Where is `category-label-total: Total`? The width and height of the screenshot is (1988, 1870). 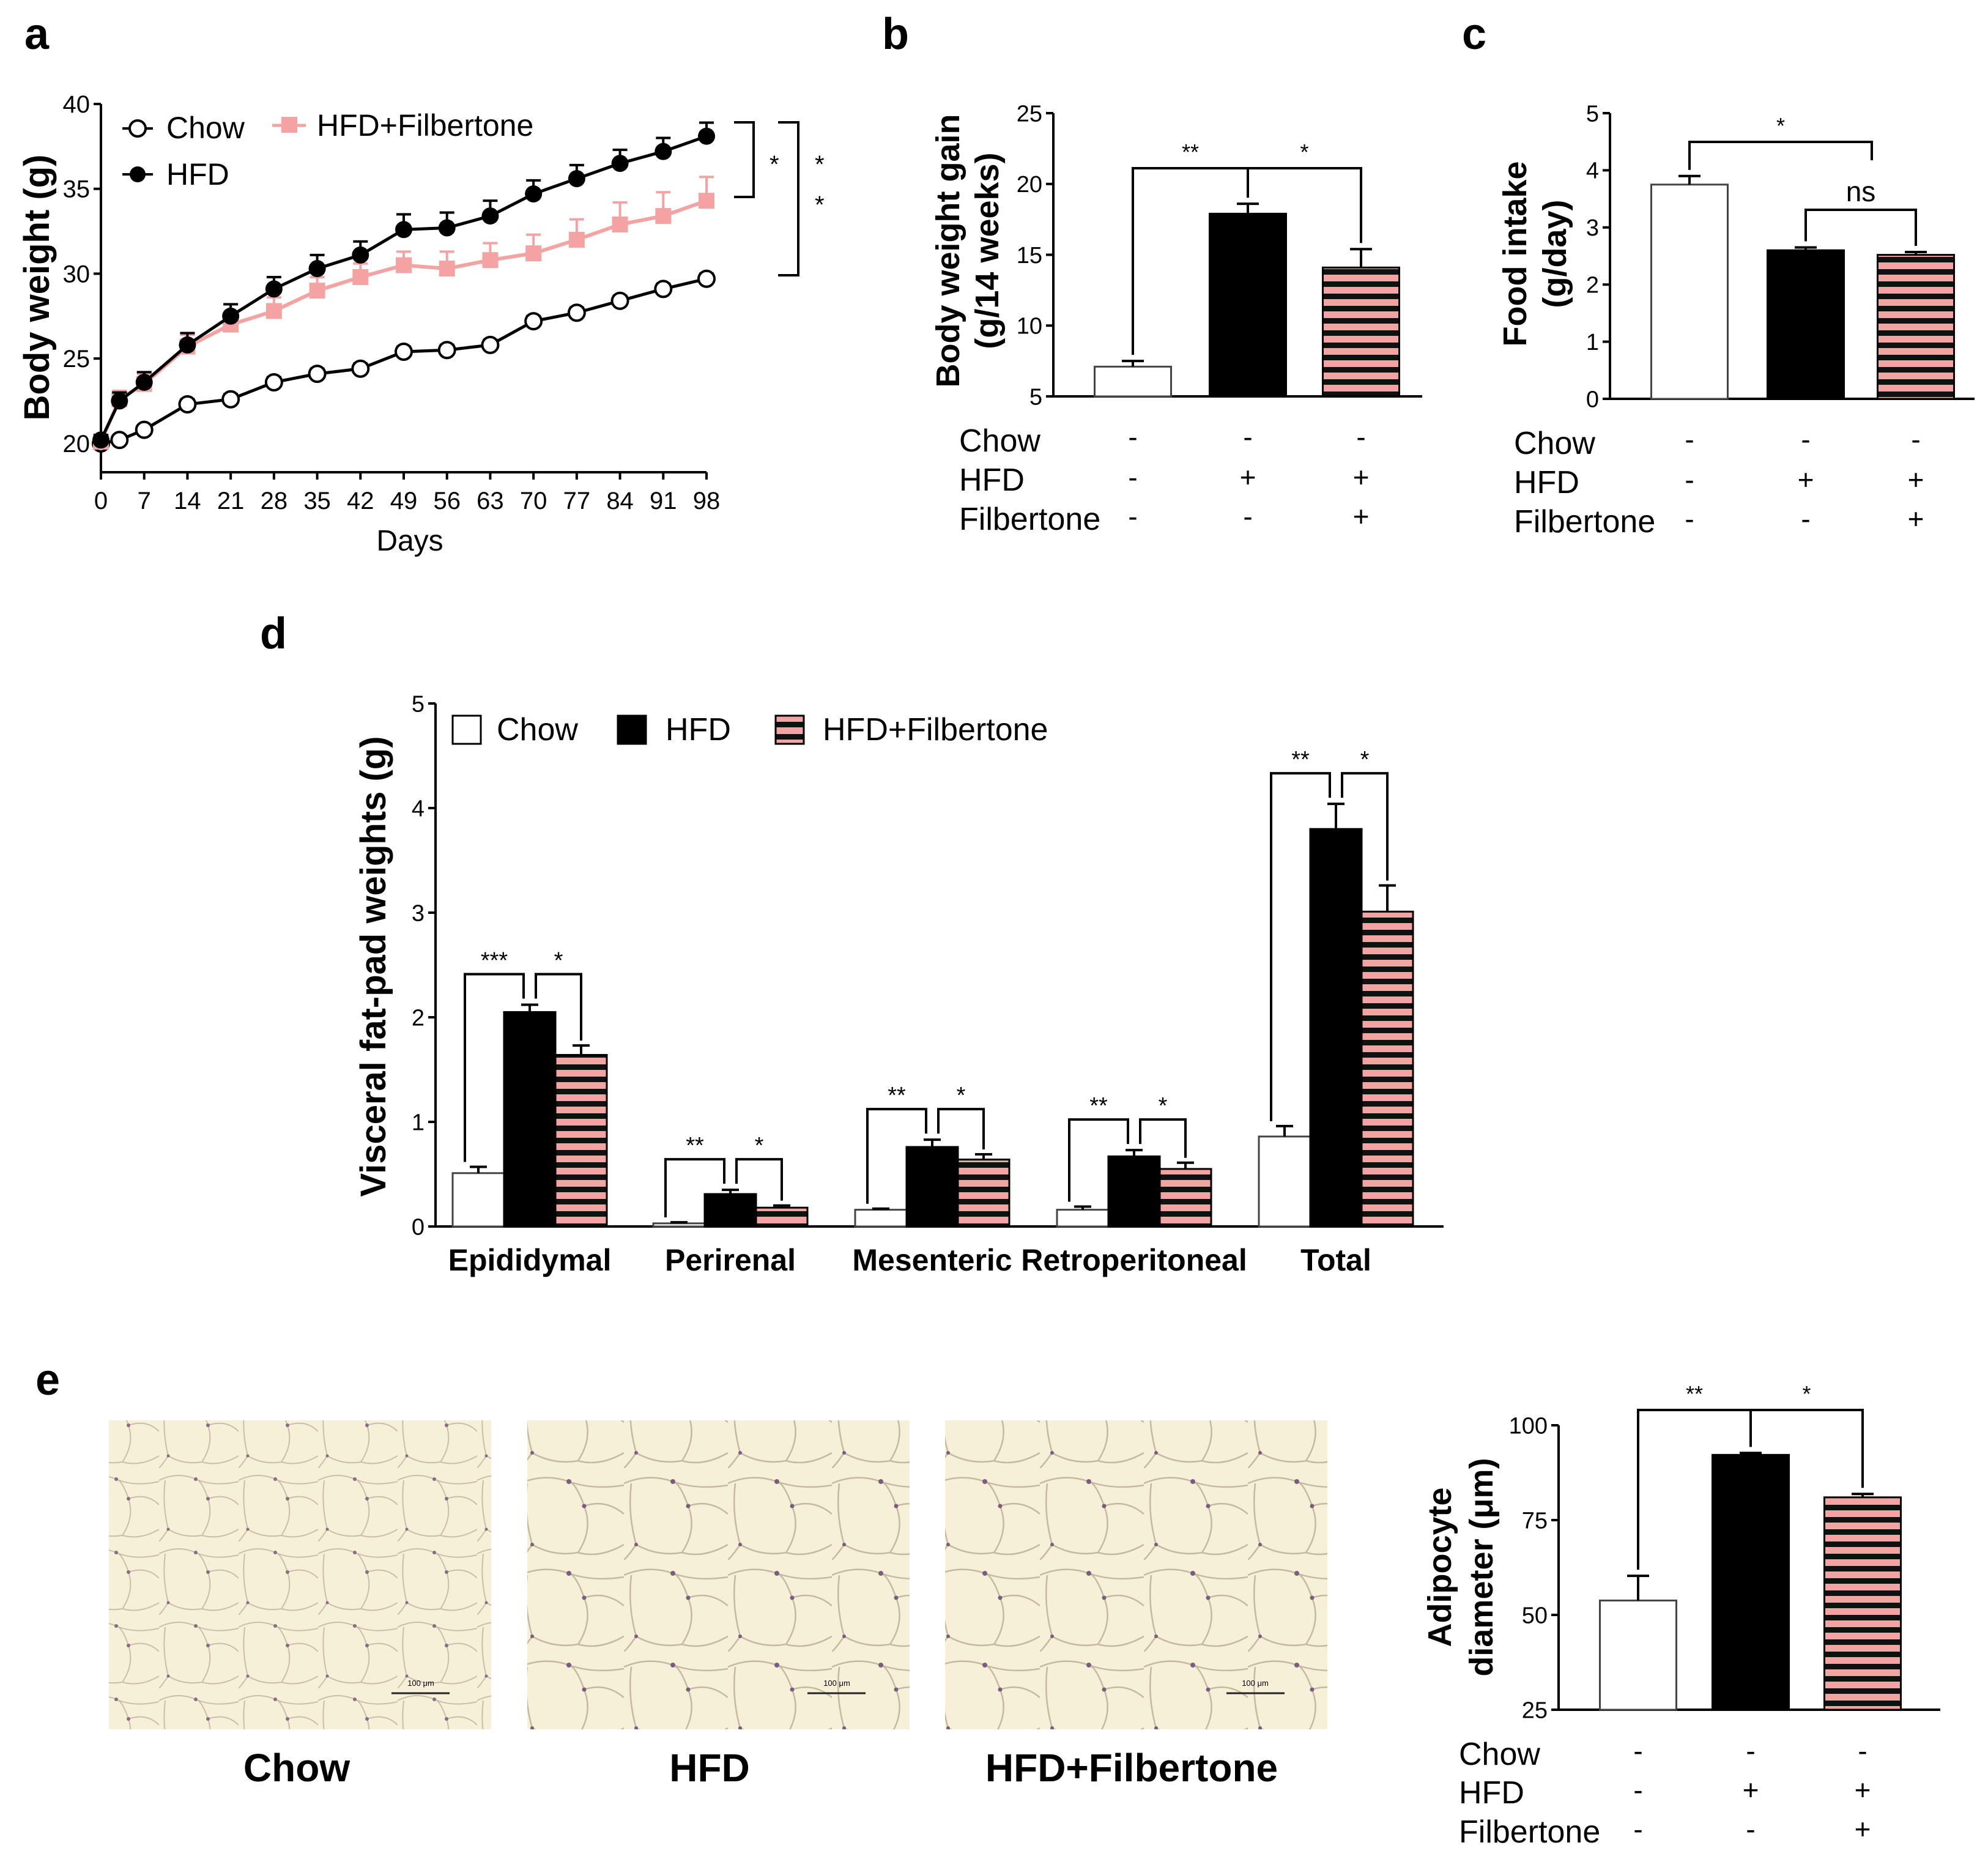
category-label-total: Total is located at coordinates (1335, 1260).